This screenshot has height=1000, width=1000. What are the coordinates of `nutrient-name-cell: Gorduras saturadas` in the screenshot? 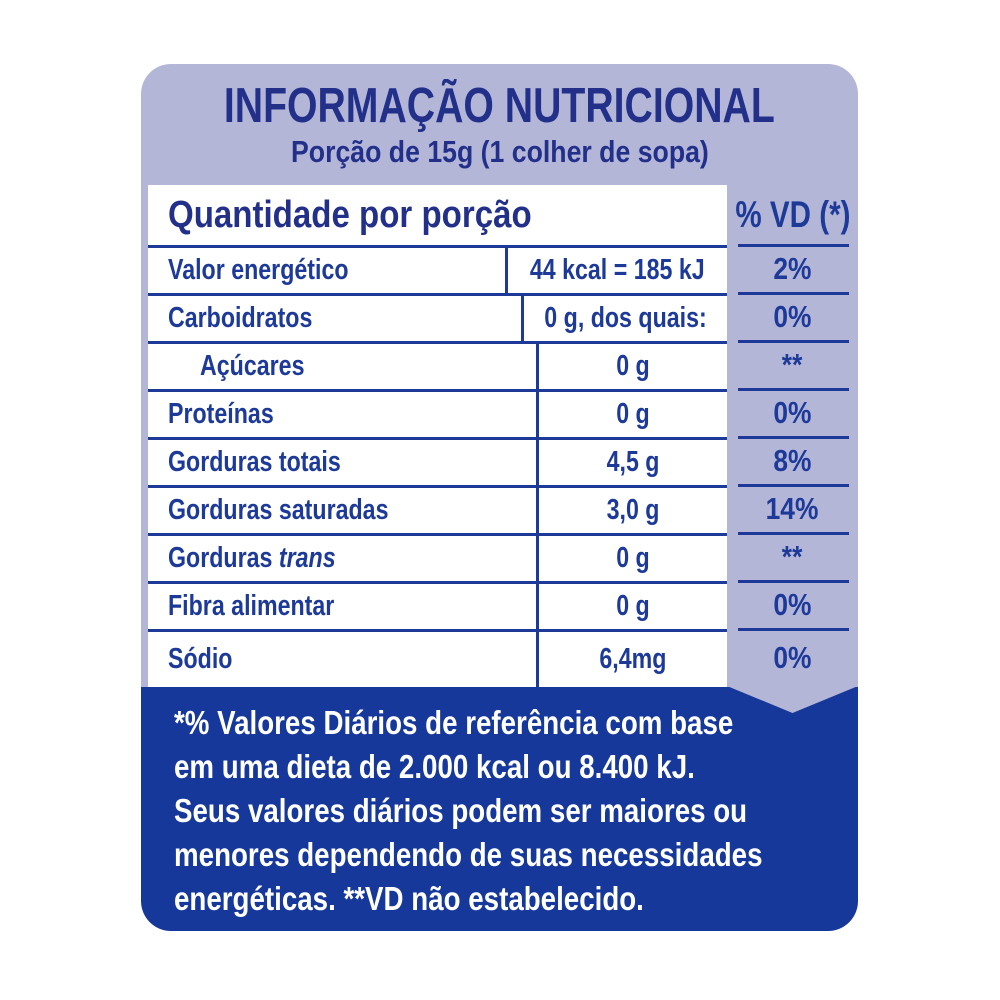 It's located at (342, 510).